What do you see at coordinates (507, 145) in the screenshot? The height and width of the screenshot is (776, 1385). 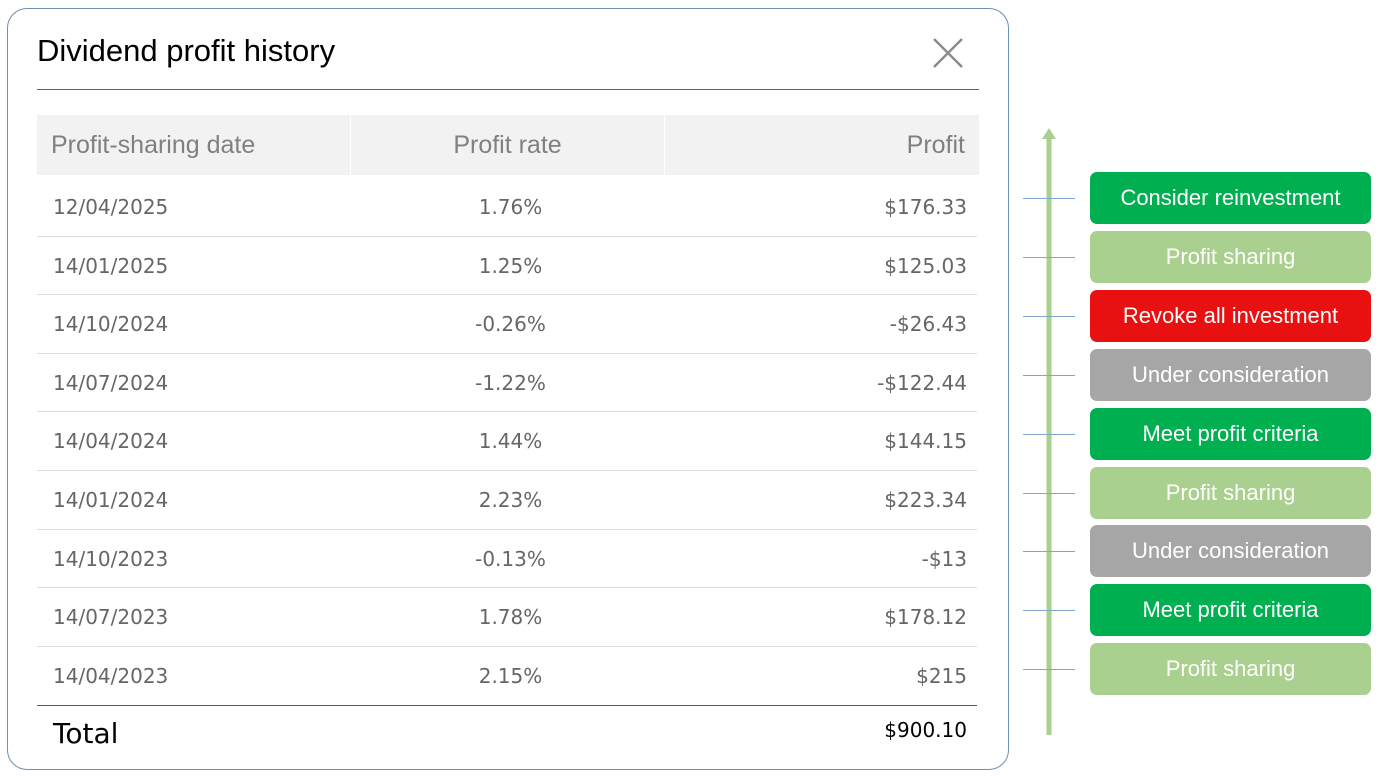 I see `column-header: Profit rate` at bounding box center [507, 145].